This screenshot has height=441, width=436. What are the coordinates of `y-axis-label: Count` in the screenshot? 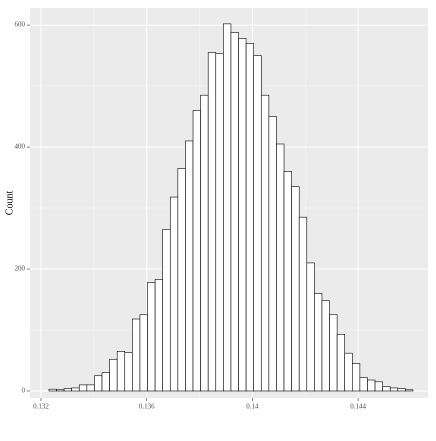 It's located at (9, 203).